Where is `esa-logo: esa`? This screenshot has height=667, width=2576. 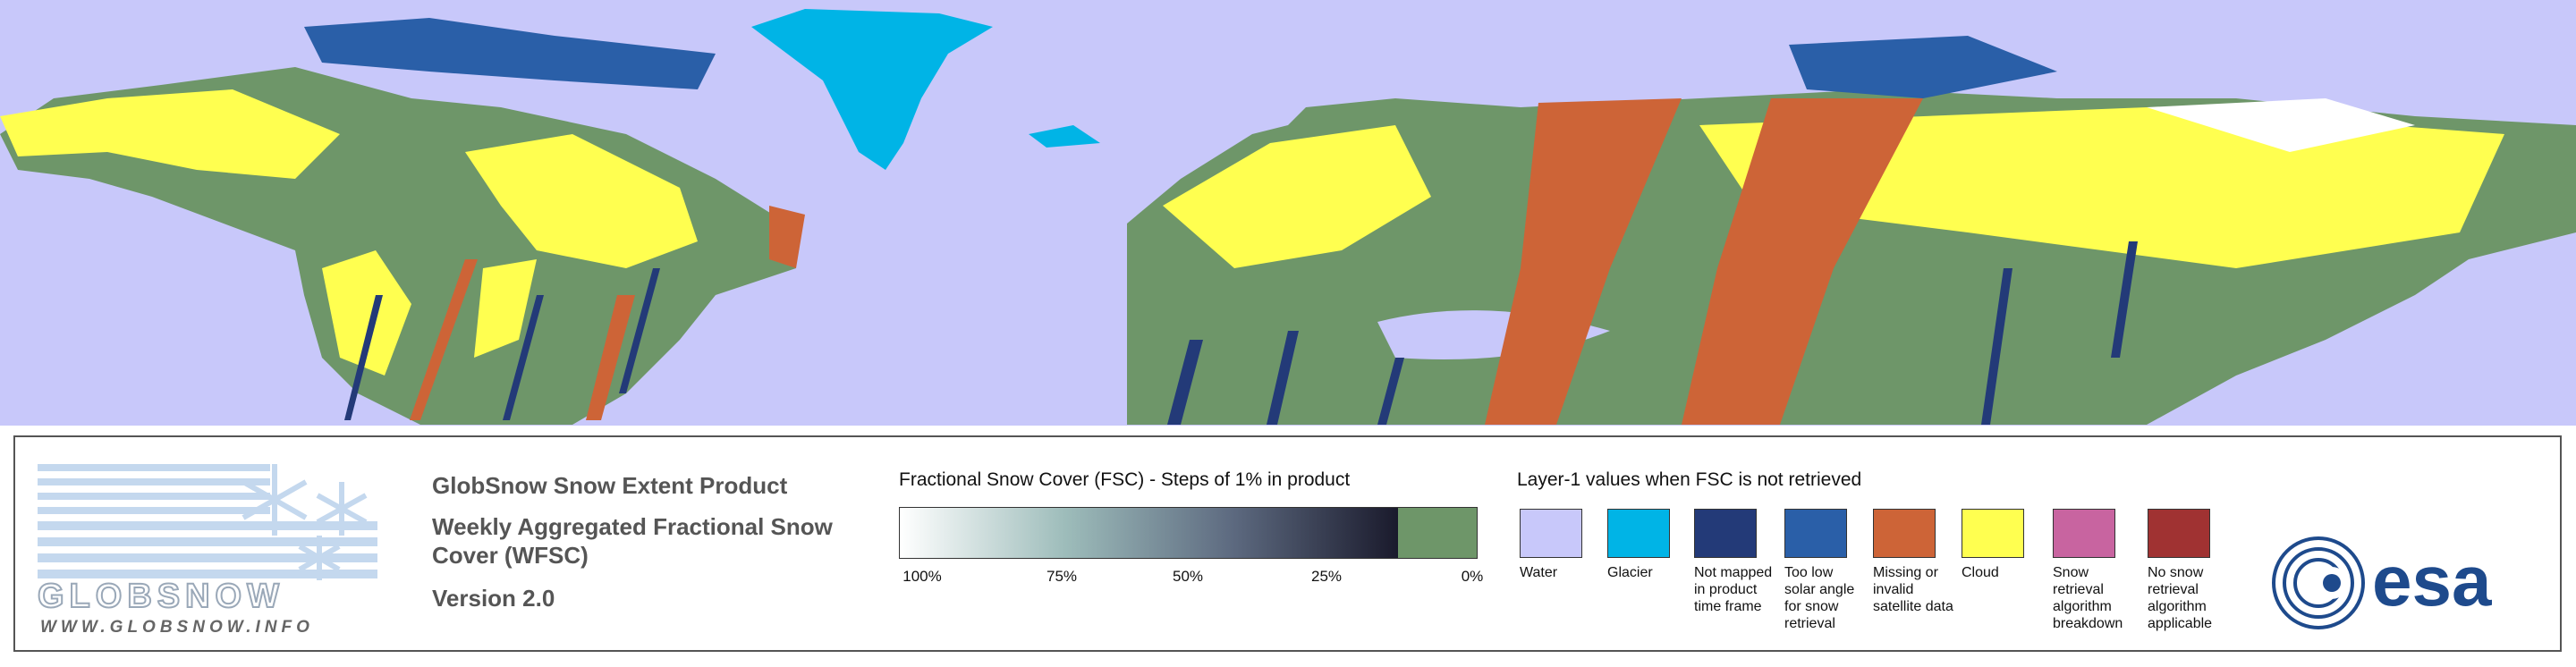
esa-logo: esa is located at coordinates (2382, 583).